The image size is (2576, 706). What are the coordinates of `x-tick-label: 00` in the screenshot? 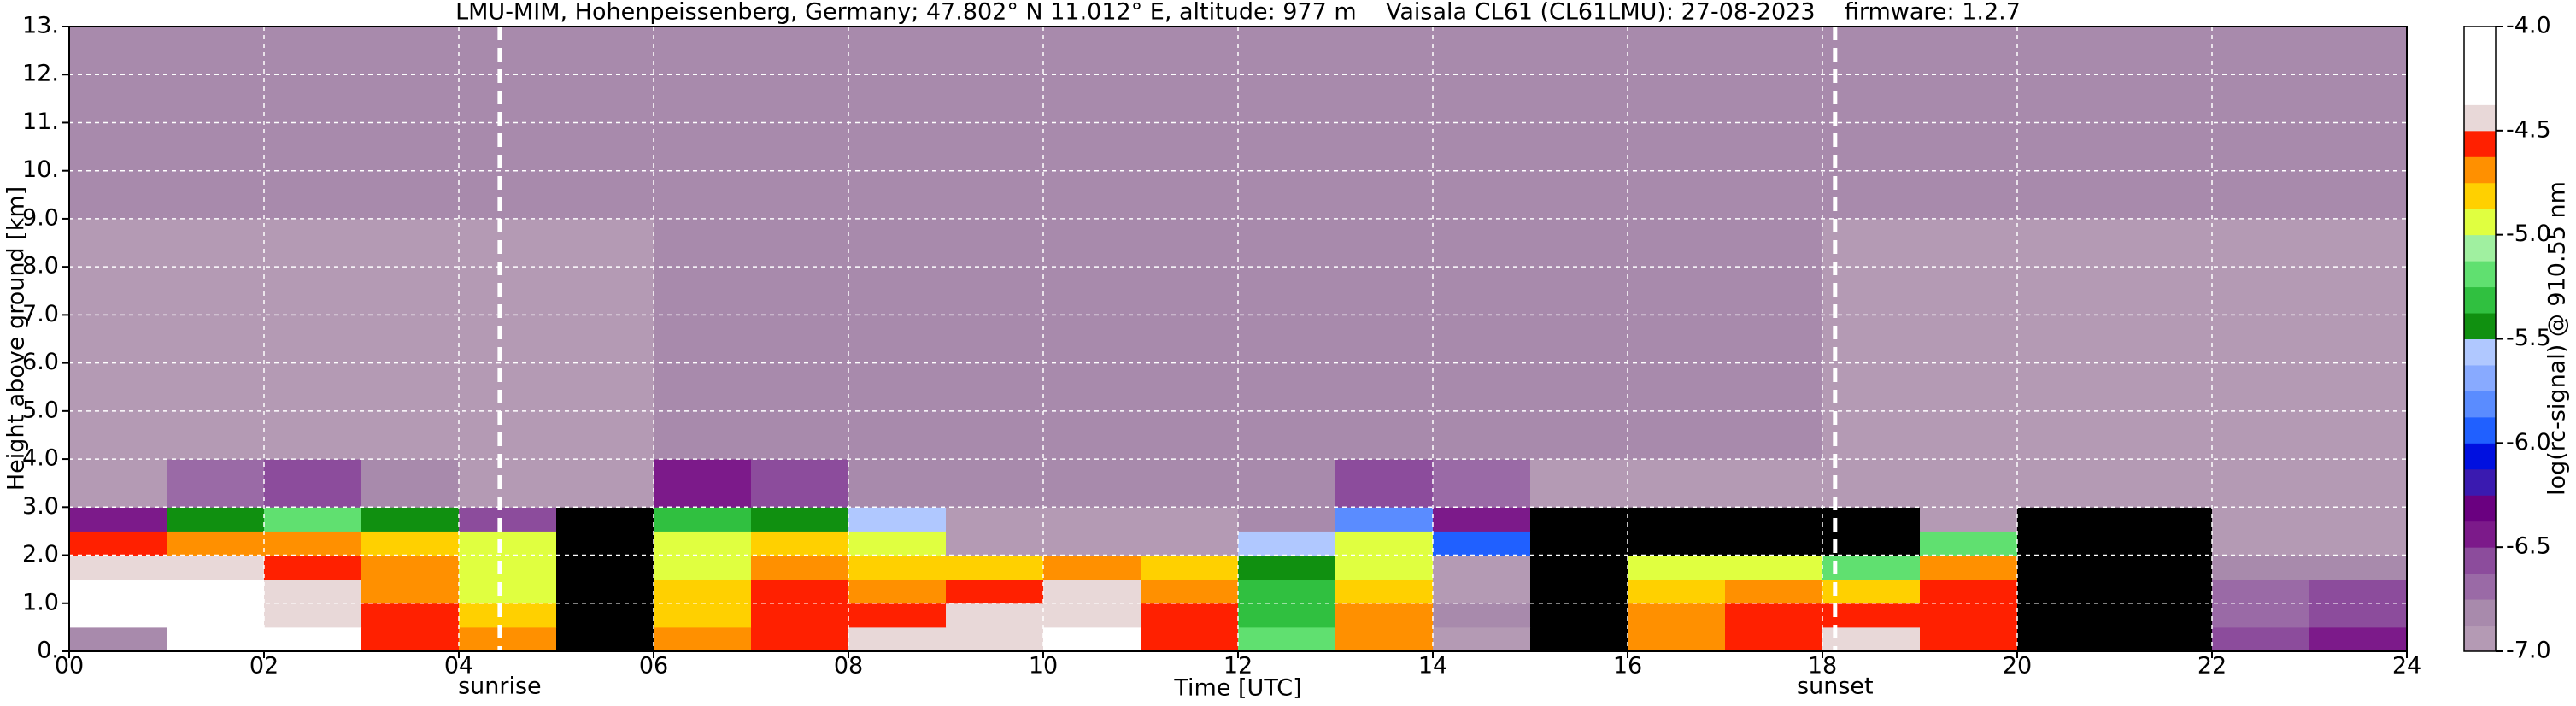 It's located at (69, 666).